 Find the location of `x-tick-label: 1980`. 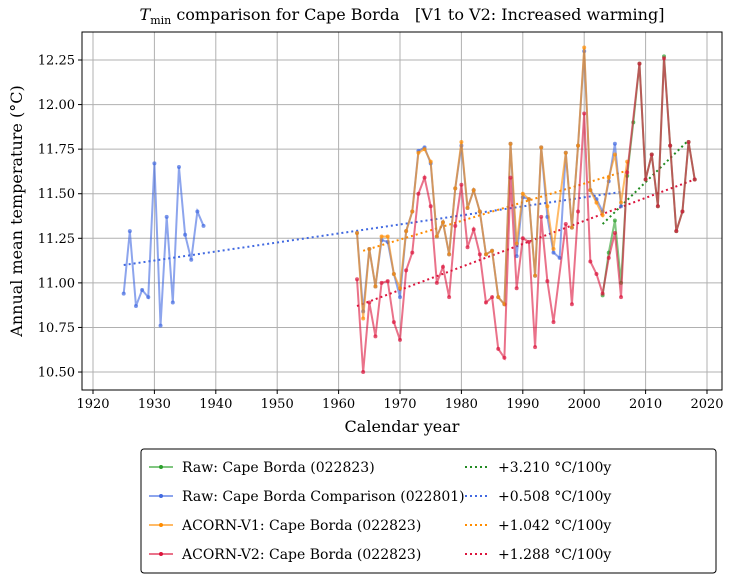

x-tick-label: 1980 is located at coordinates (461, 404).